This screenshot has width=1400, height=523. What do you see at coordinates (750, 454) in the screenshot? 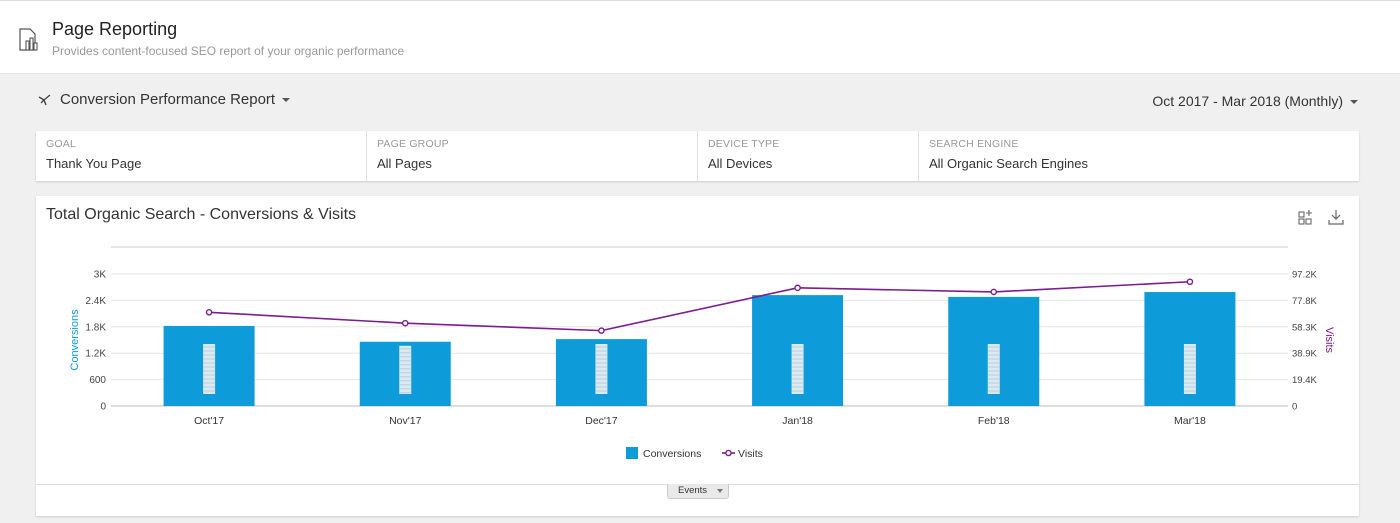
I see `legend-visits-label: Visits` at bounding box center [750, 454].